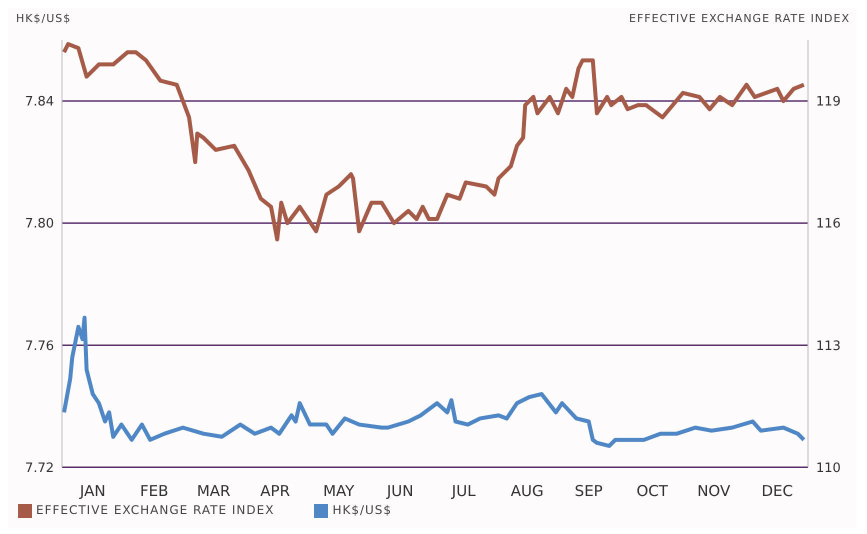  What do you see at coordinates (39, 102) in the screenshot?
I see `y-tick-label: 7.84` at bounding box center [39, 102].